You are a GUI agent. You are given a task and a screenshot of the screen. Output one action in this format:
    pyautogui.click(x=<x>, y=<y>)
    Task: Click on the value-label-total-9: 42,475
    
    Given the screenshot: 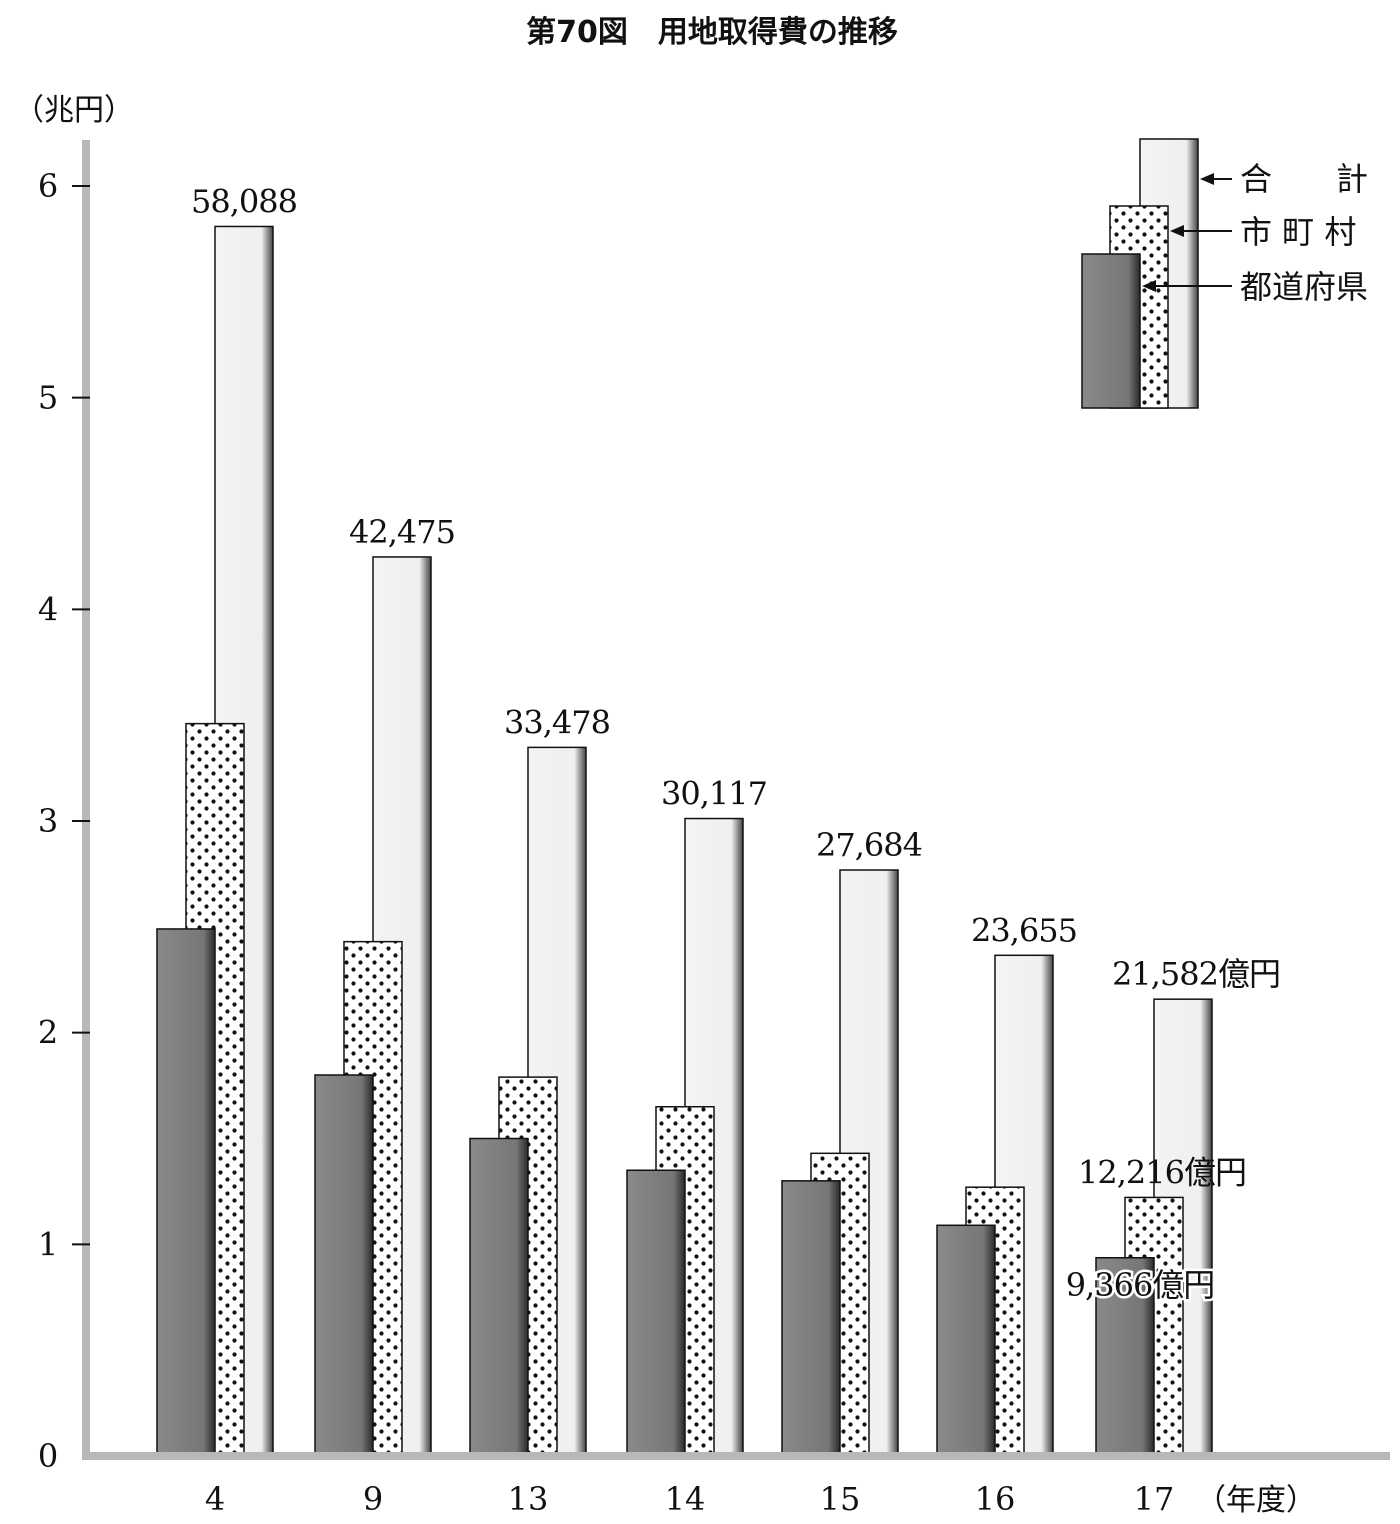 What is the action you would take?
    pyautogui.click(x=402, y=532)
    